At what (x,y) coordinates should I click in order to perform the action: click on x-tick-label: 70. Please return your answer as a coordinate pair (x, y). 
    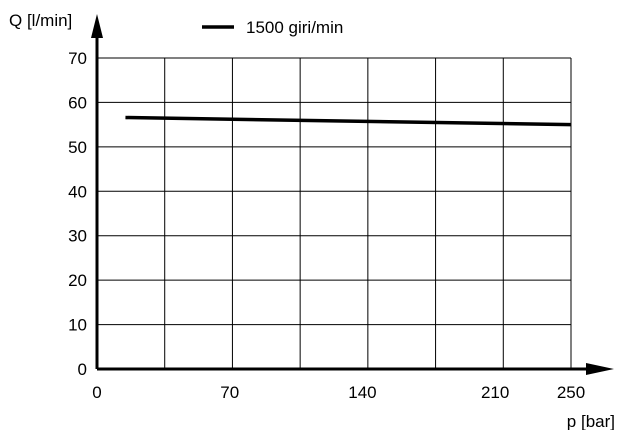
    Looking at the image, I should click on (229, 392).